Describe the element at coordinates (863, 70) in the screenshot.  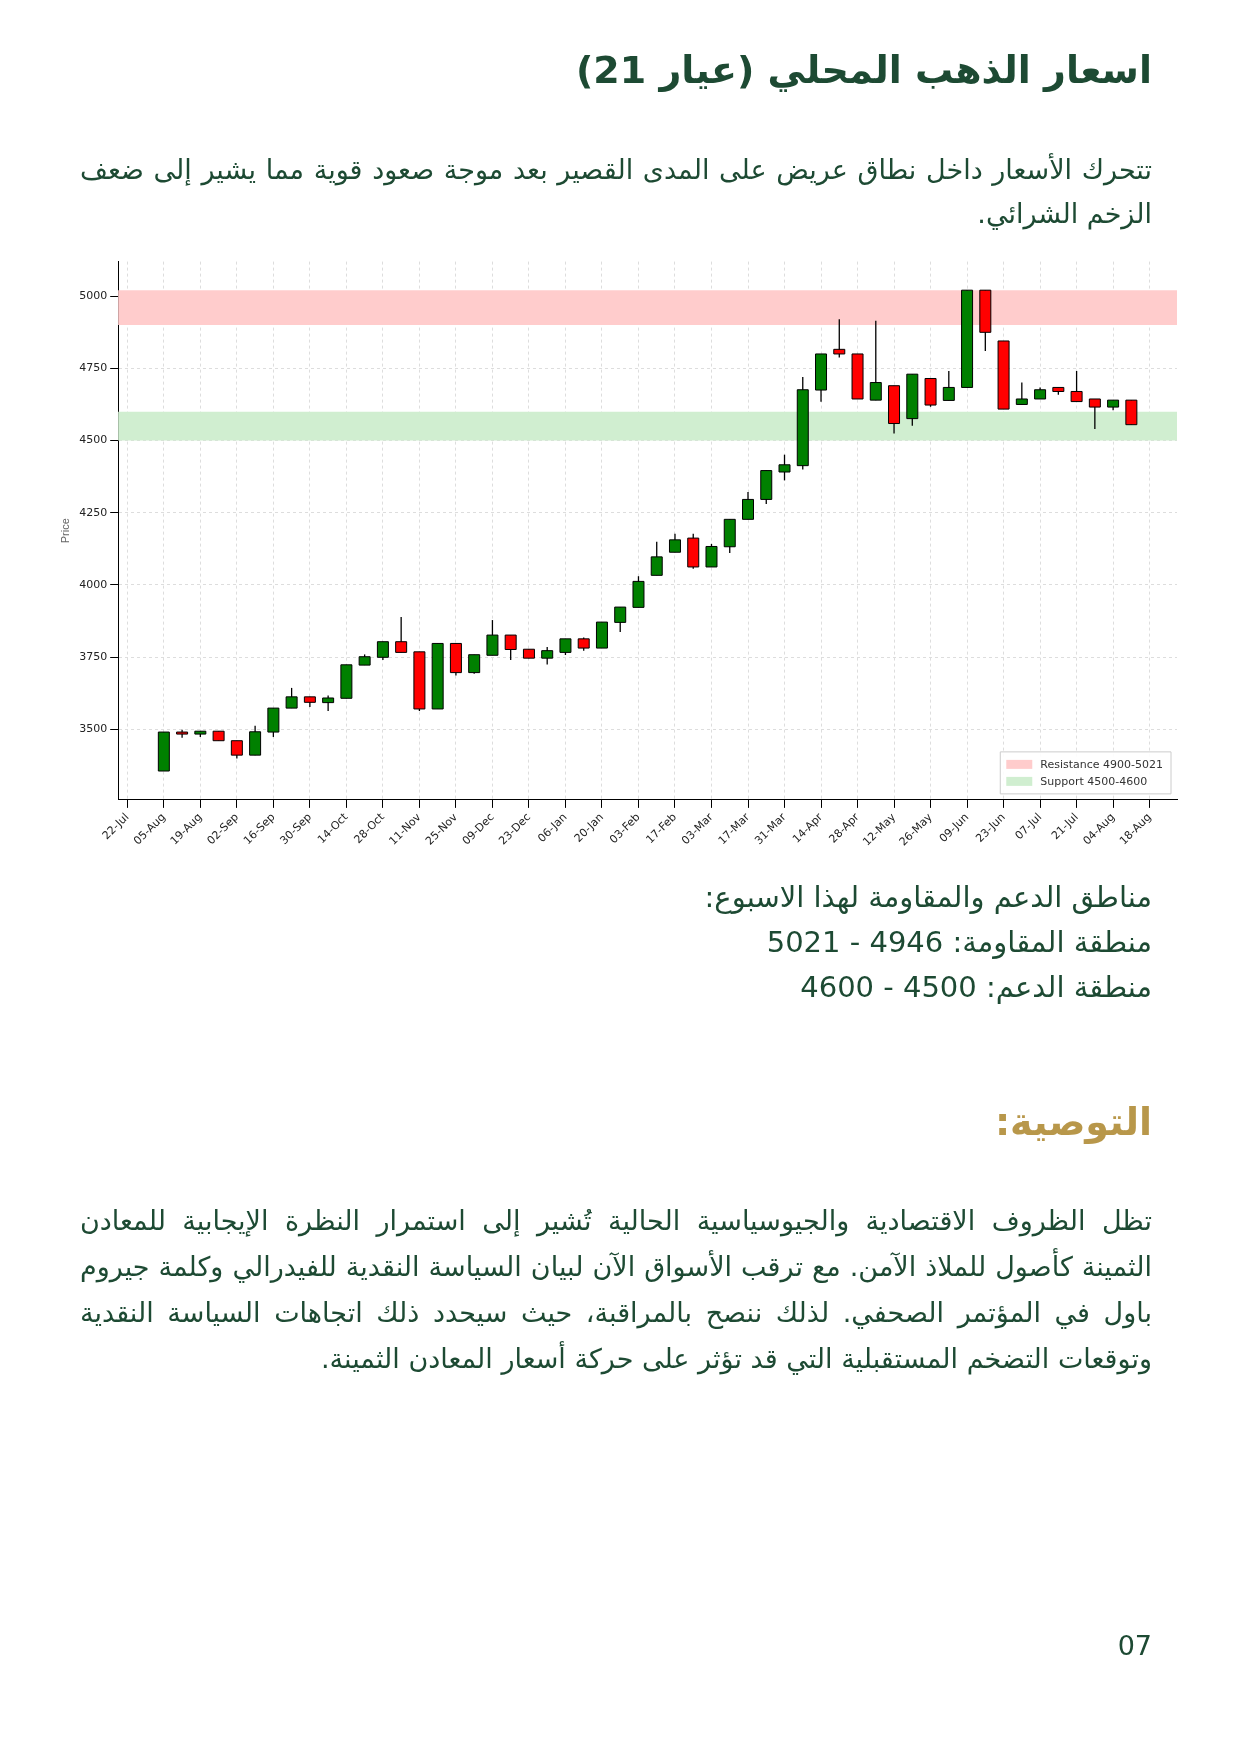
I see `chart-title: اسعار الذهب المحلي (عيار 21)` at that location.